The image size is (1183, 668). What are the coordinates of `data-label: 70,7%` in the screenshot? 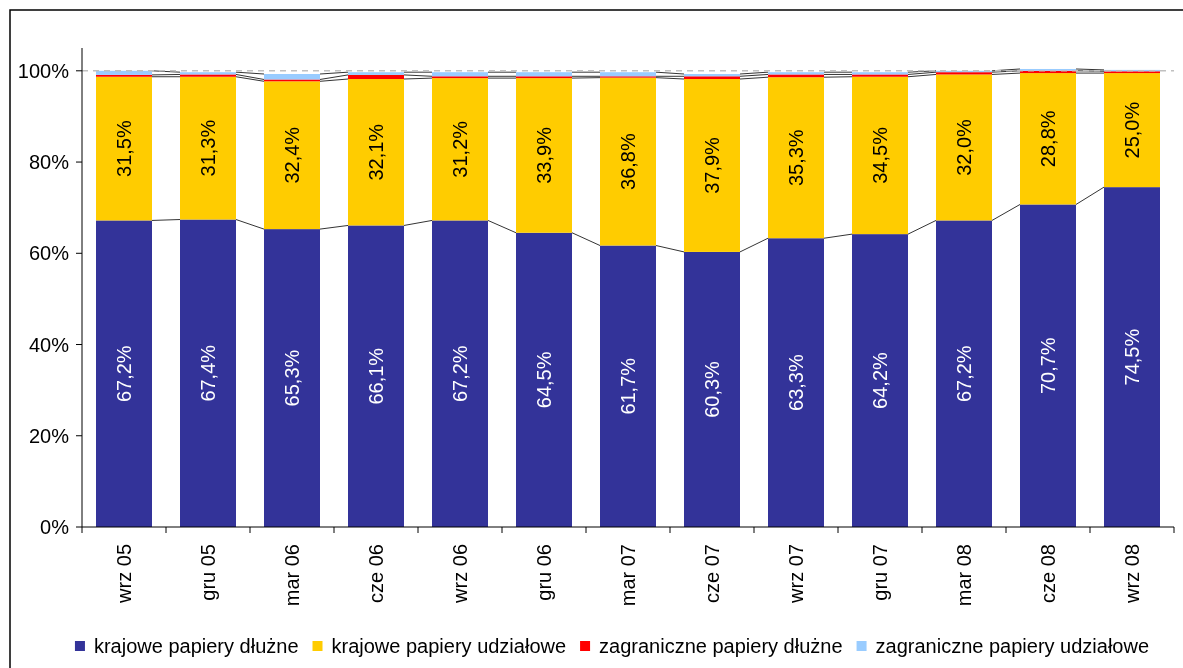 It's located at (1048, 366).